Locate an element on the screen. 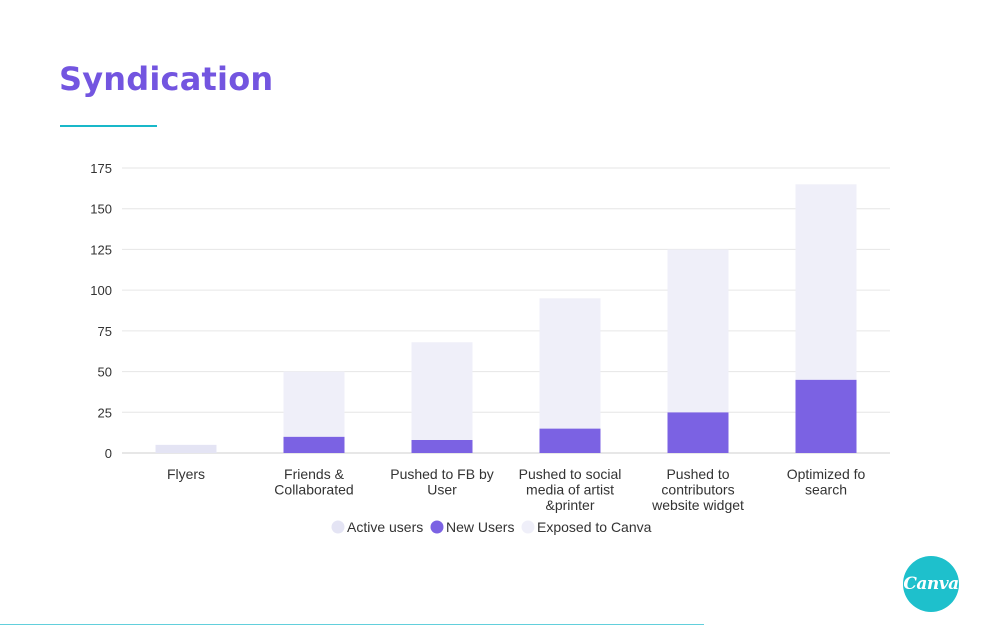 The height and width of the screenshot is (626, 1000). canva-logo: Canva is located at coordinates (931, 584).